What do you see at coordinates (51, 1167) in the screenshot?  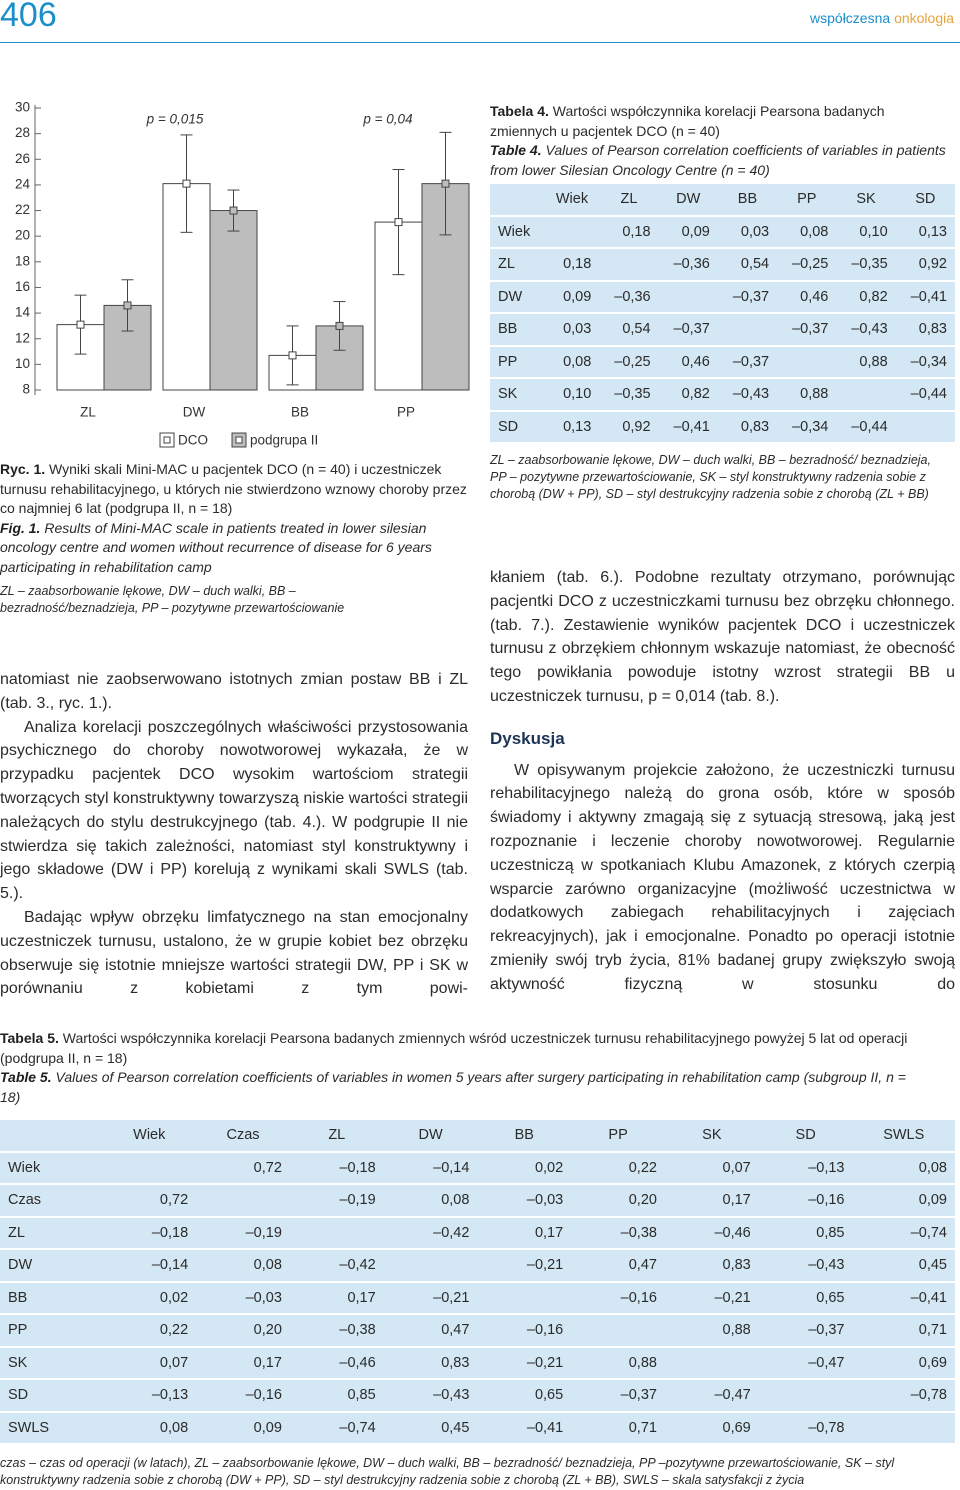 I see `row-label: Wiek` at bounding box center [51, 1167].